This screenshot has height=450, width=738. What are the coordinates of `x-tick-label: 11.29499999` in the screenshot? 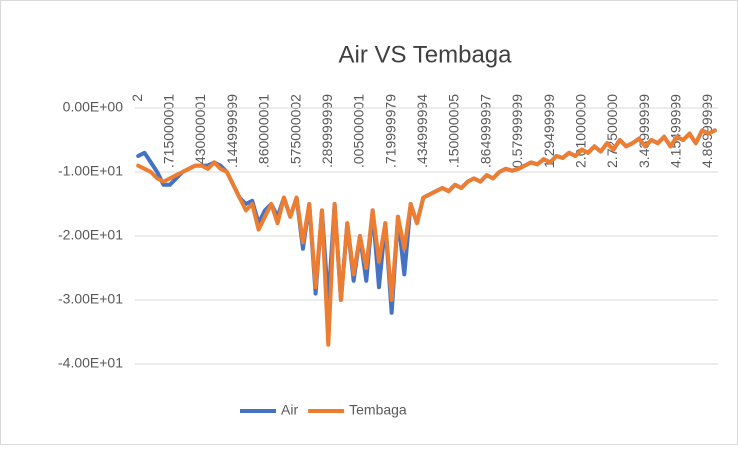 It's located at (549, 134).